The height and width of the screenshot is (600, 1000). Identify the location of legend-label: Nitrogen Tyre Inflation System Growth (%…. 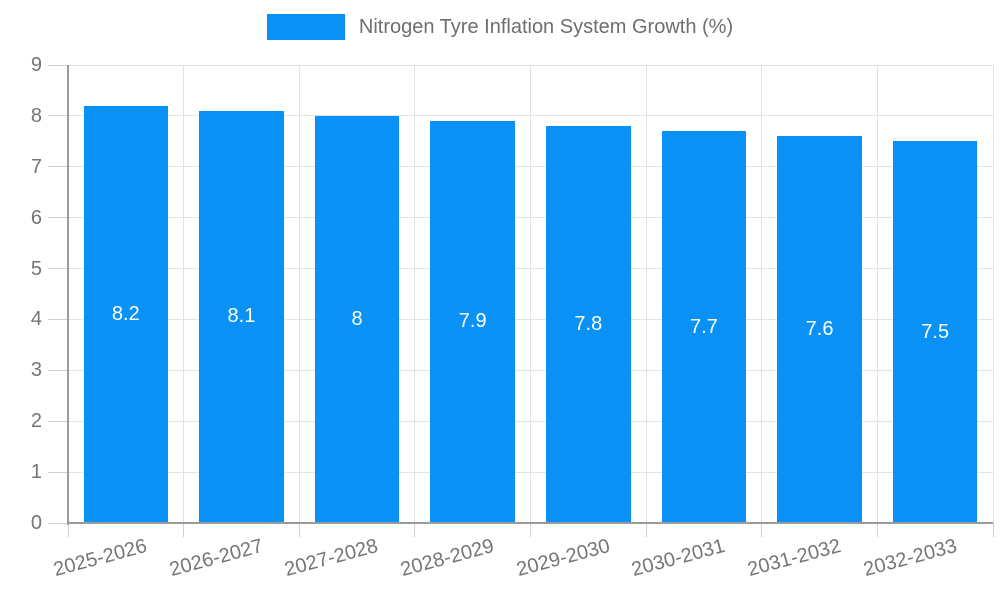
(546, 26).